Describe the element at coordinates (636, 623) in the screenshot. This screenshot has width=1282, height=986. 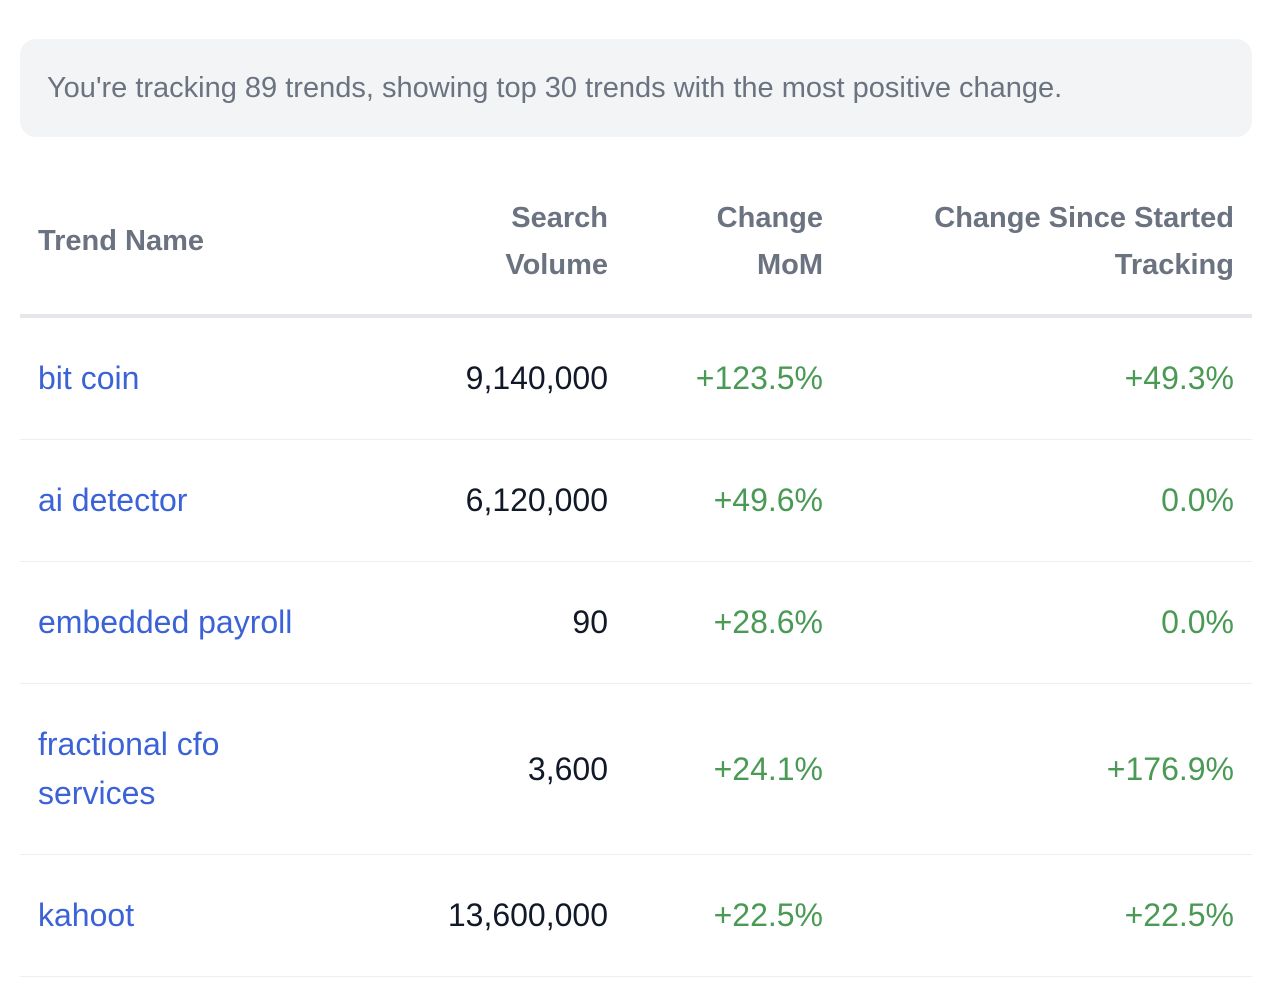
I see `table-row: embedded payroll 90 +28.6% 0.0%` at that location.